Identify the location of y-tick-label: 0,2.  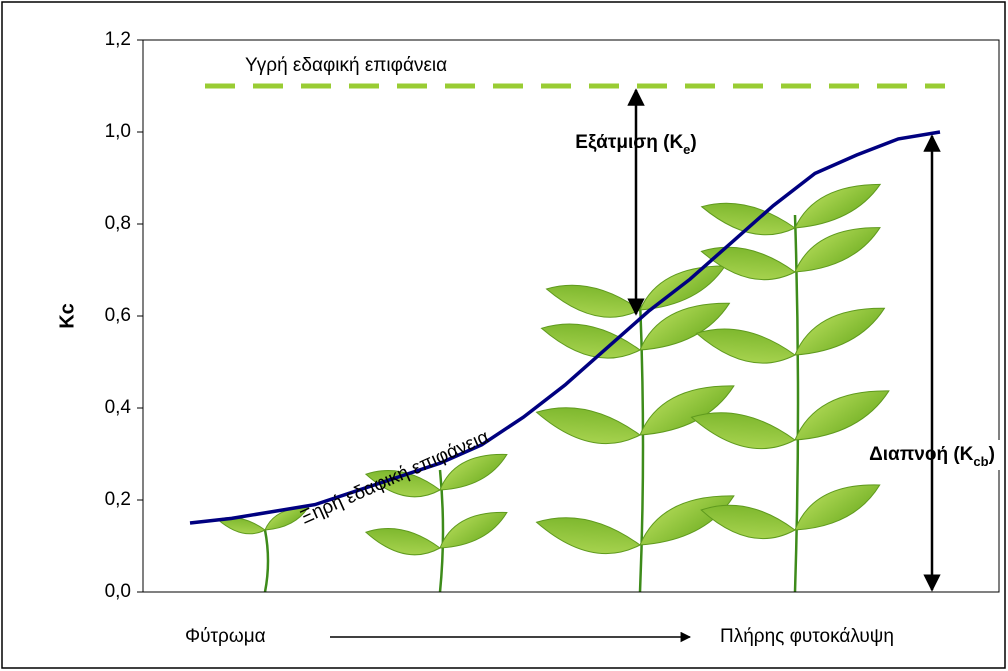
(118, 499).